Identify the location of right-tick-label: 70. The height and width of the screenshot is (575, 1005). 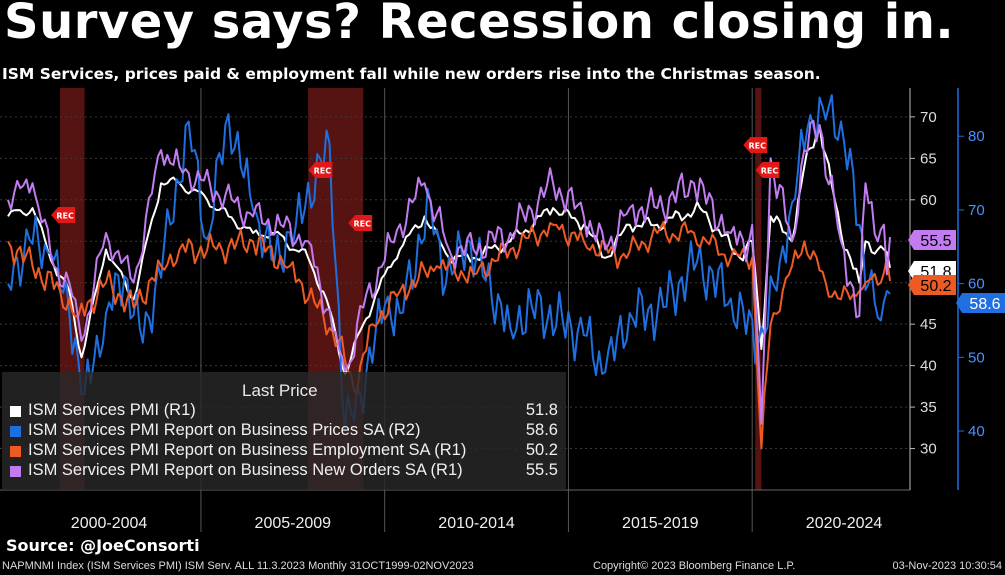
(976, 210).